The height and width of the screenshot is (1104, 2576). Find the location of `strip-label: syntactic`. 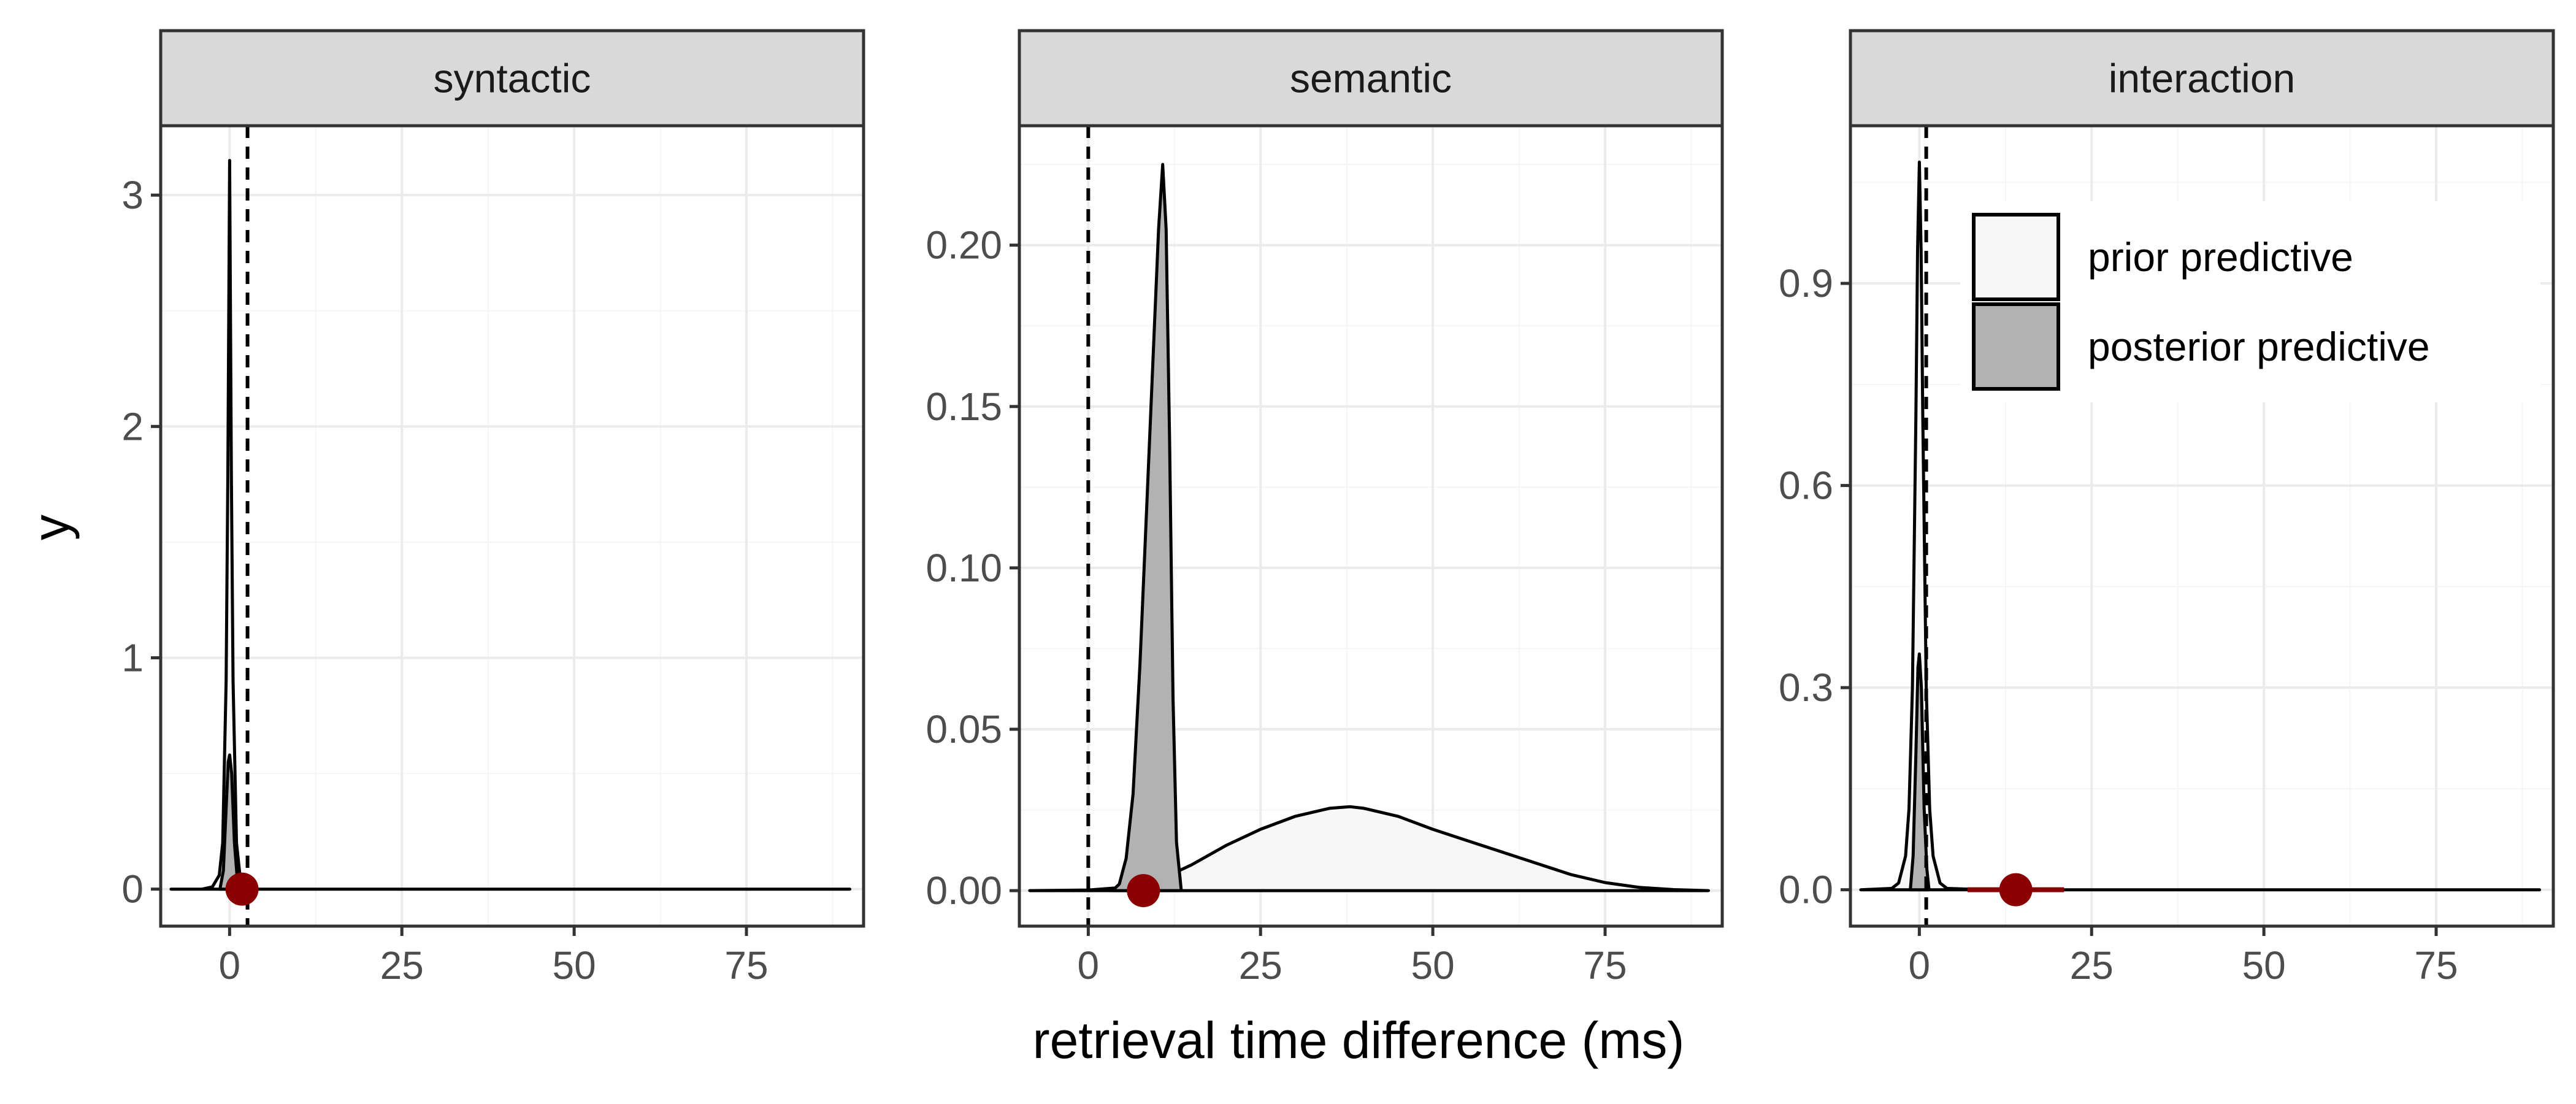

strip-label: syntactic is located at coordinates (512, 78).